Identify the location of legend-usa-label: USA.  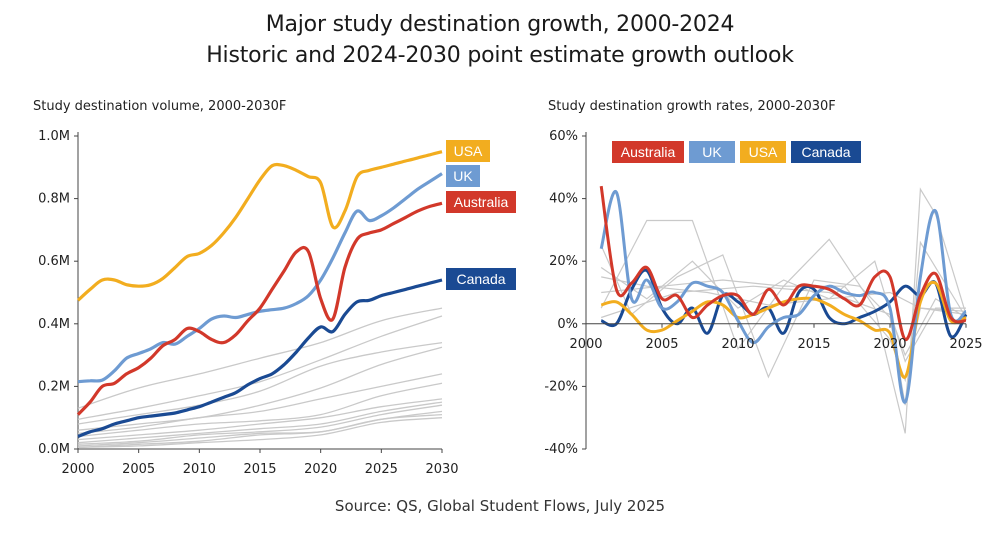
(763, 152).